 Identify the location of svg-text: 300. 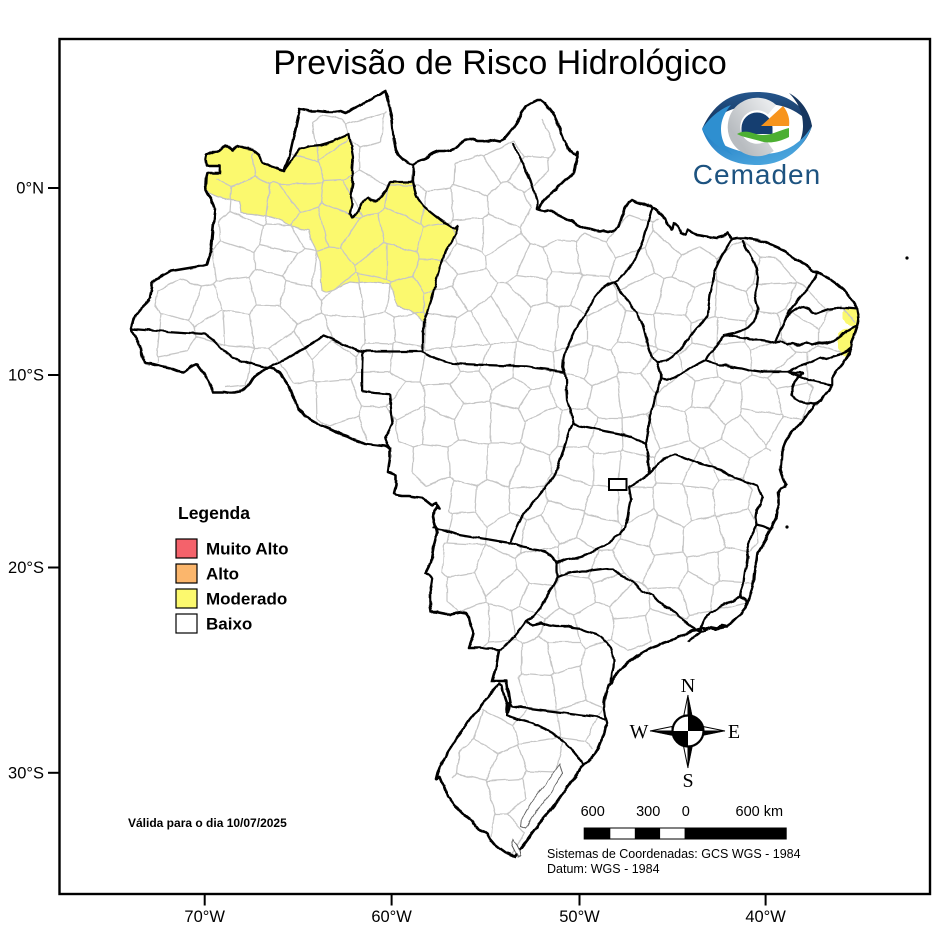
(648, 812).